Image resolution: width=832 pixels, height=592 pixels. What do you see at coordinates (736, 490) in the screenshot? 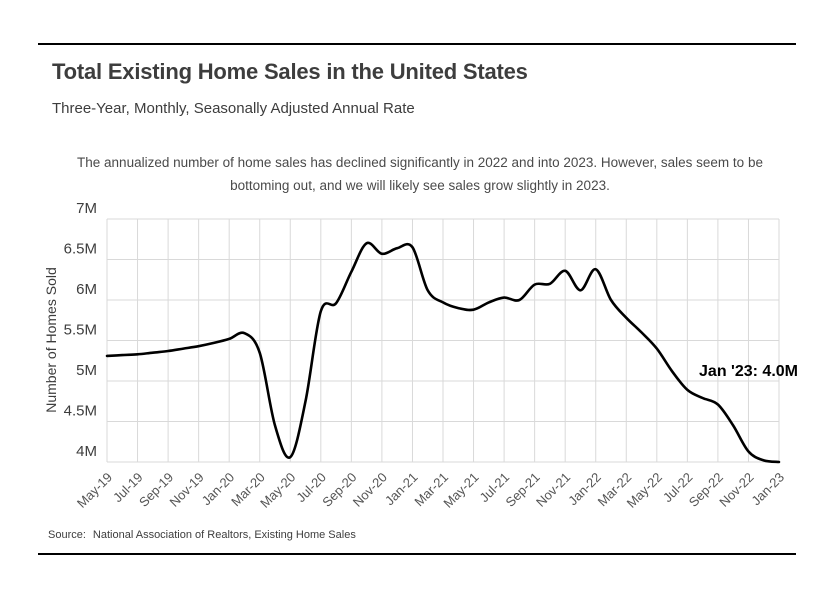
I see `x-tick-label: Nov-22` at bounding box center [736, 490].